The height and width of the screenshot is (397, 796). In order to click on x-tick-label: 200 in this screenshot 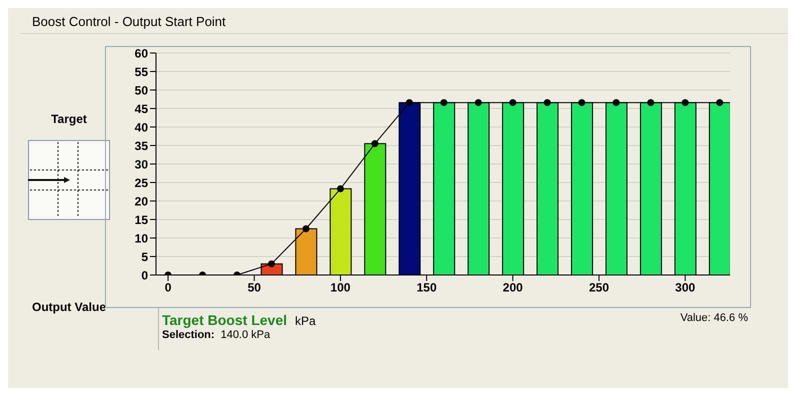, I will do `click(513, 287)`.